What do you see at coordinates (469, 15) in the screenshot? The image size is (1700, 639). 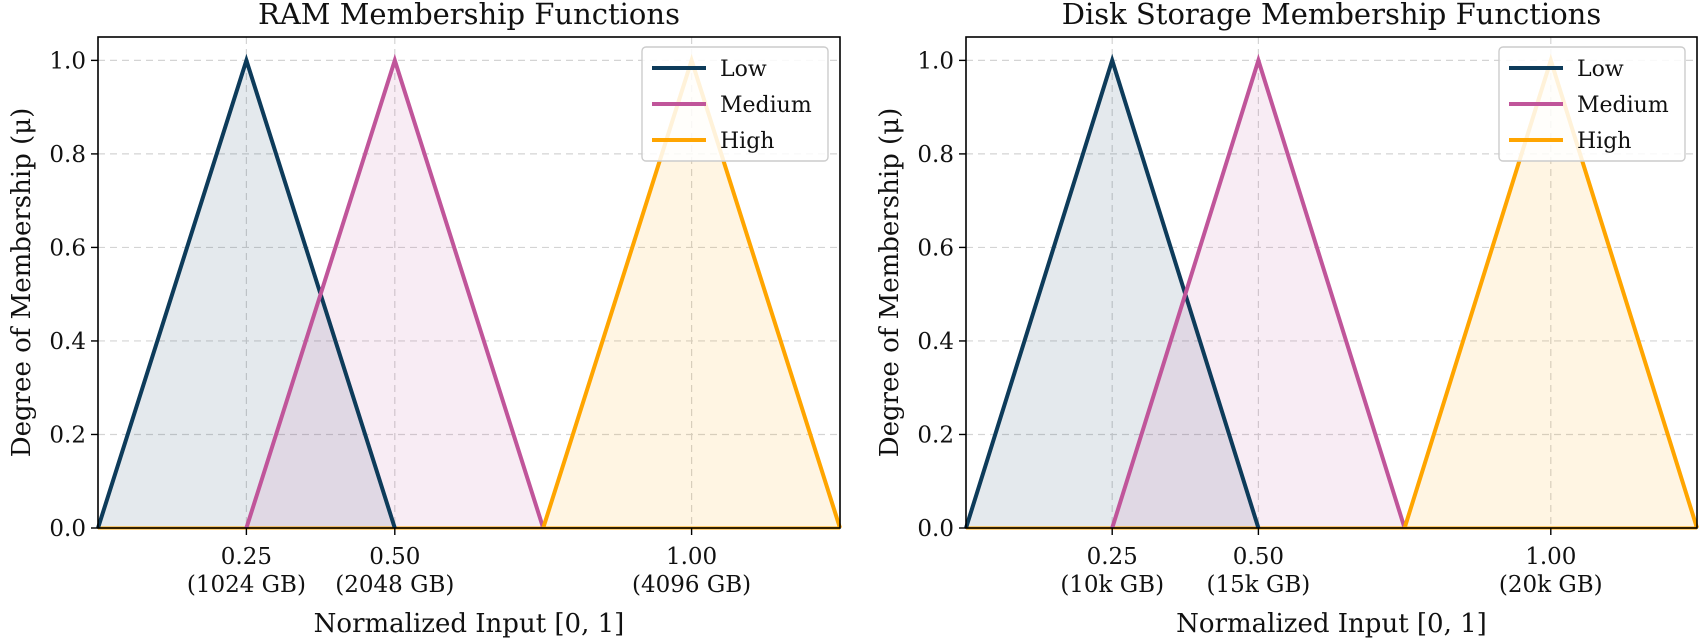 I see `chart-title: RAM Membership Functions` at bounding box center [469, 15].